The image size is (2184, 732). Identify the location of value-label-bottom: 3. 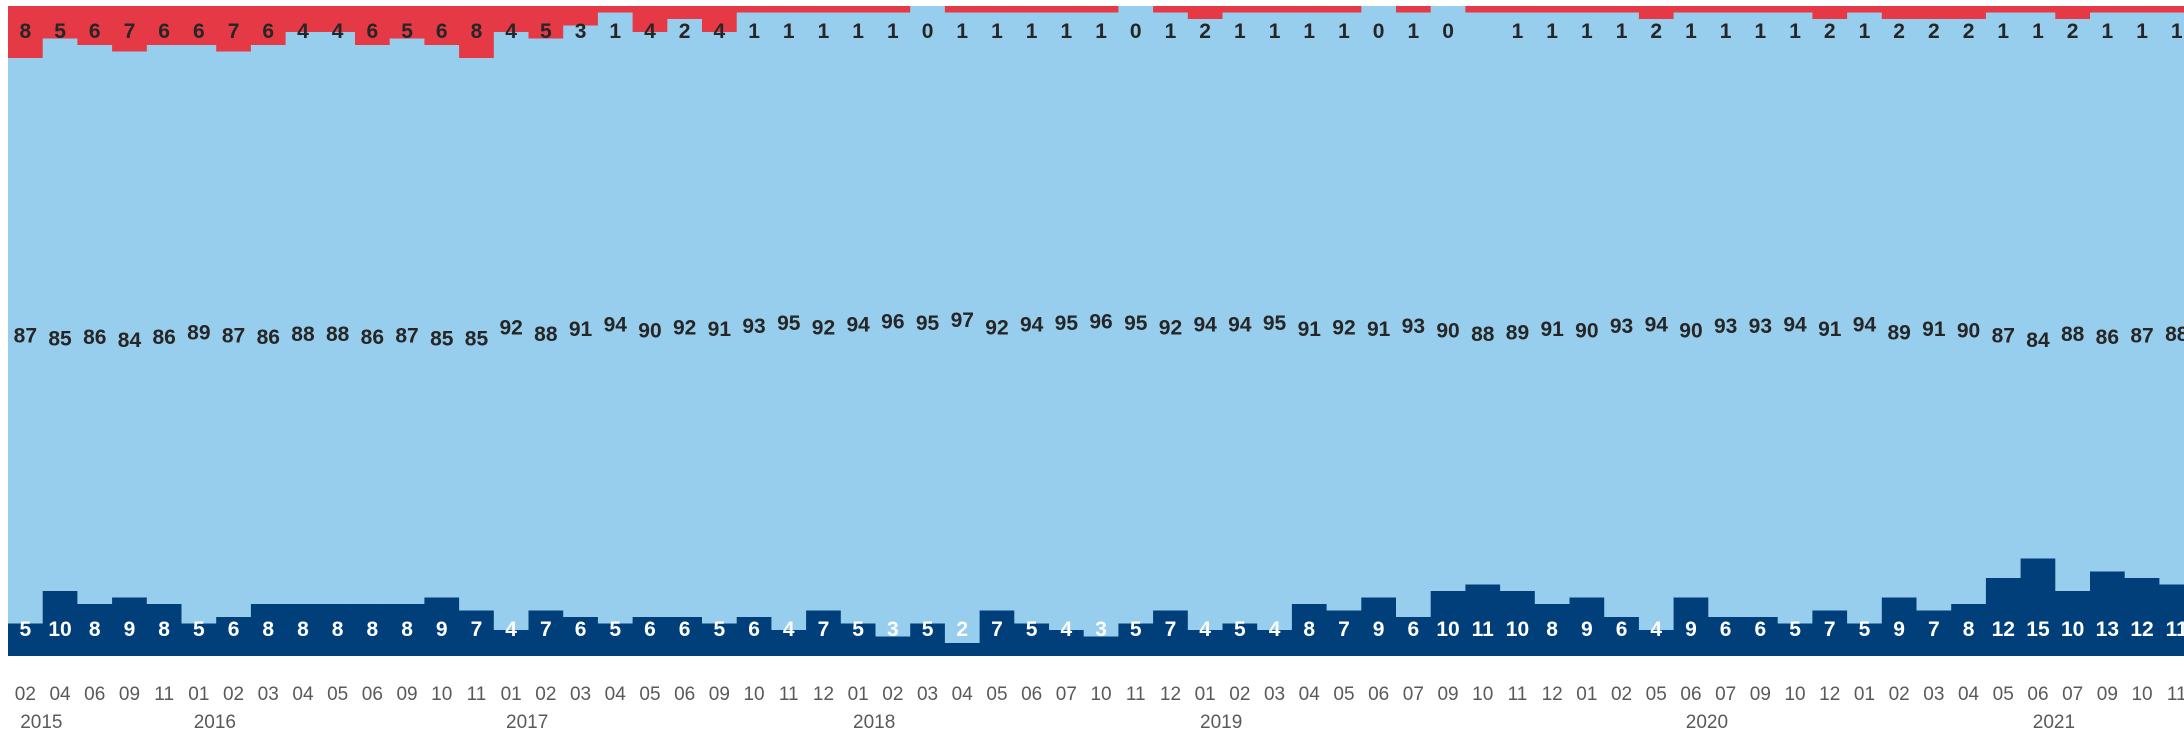
(1101, 629).